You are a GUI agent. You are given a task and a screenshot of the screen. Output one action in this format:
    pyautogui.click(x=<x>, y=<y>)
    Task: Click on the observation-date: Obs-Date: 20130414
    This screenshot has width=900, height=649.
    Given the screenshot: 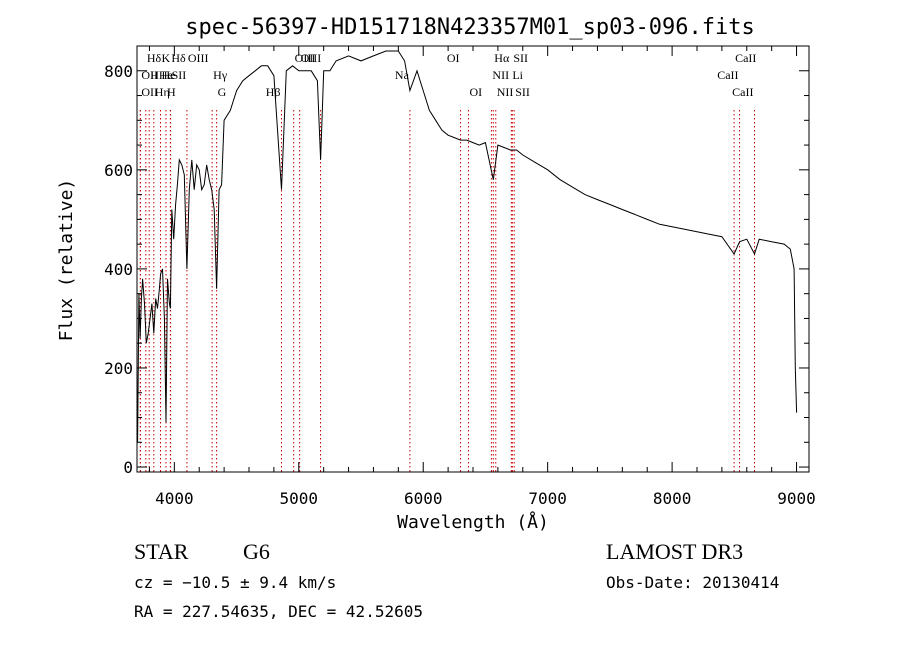 What is the action you would take?
    pyautogui.click(x=693, y=582)
    